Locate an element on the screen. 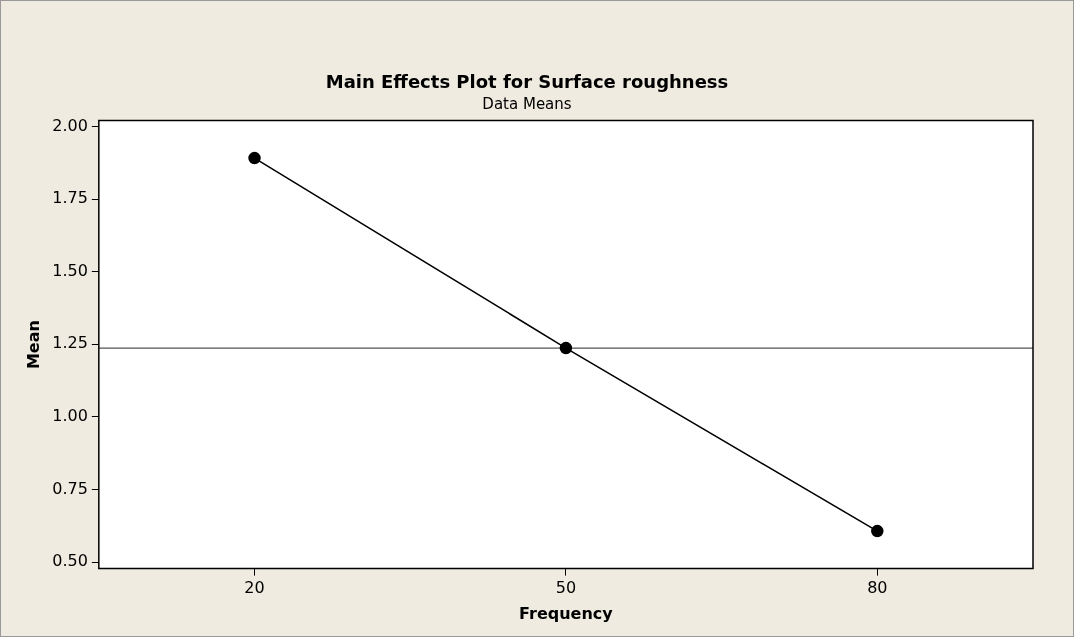 The image size is (1074, 637). y-tick-label: 0.50 is located at coordinates (70, 561).